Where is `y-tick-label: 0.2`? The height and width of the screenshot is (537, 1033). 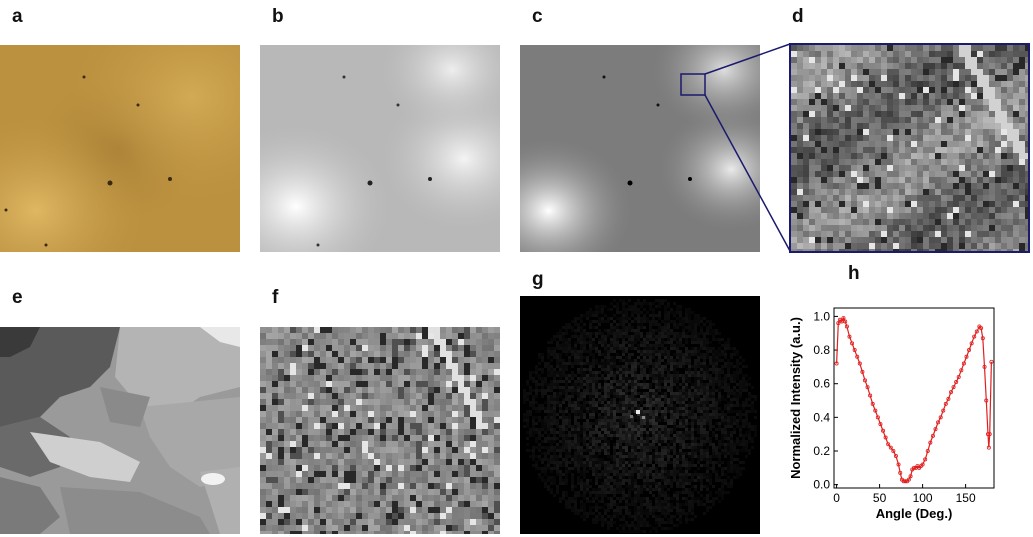
y-tick-label: 0.2 is located at coordinates (821, 451).